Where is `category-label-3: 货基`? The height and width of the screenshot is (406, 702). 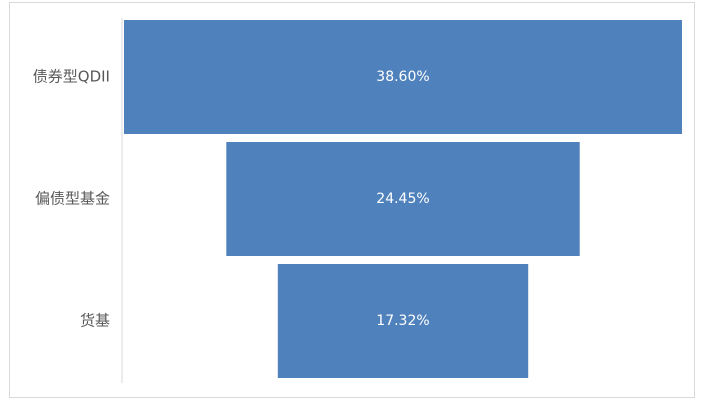 category-label-3: 货基 is located at coordinates (95, 321).